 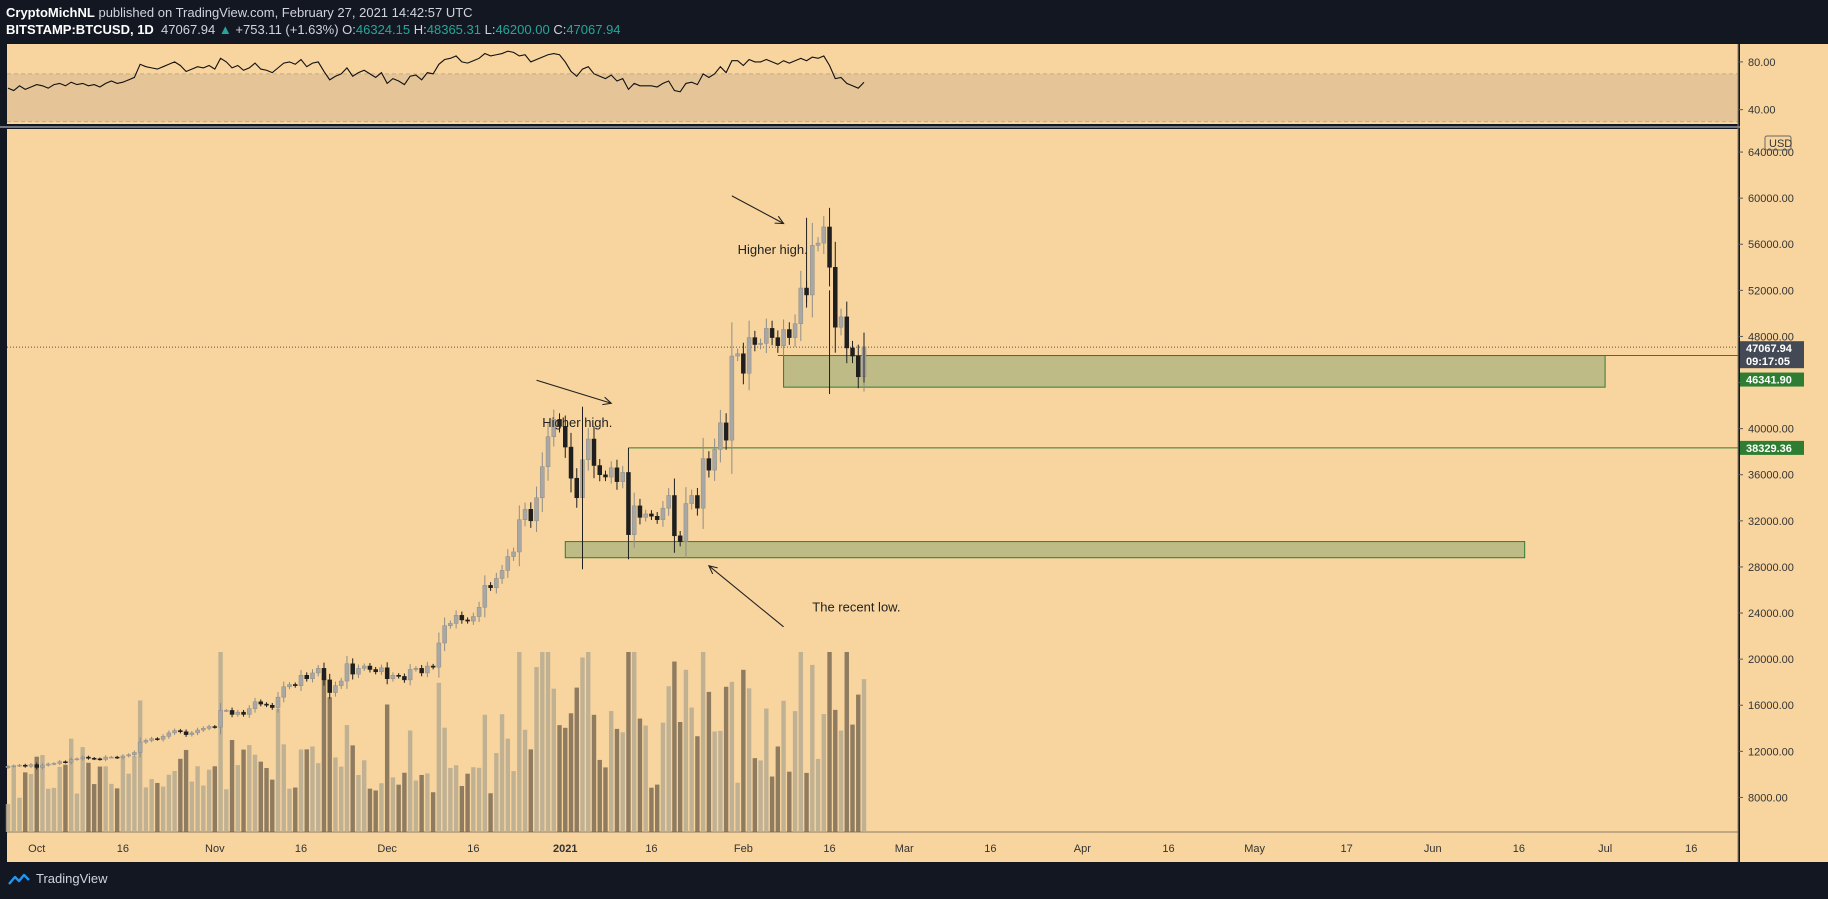 I want to click on annotation-text: The recent low., so click(x=856, y=606).